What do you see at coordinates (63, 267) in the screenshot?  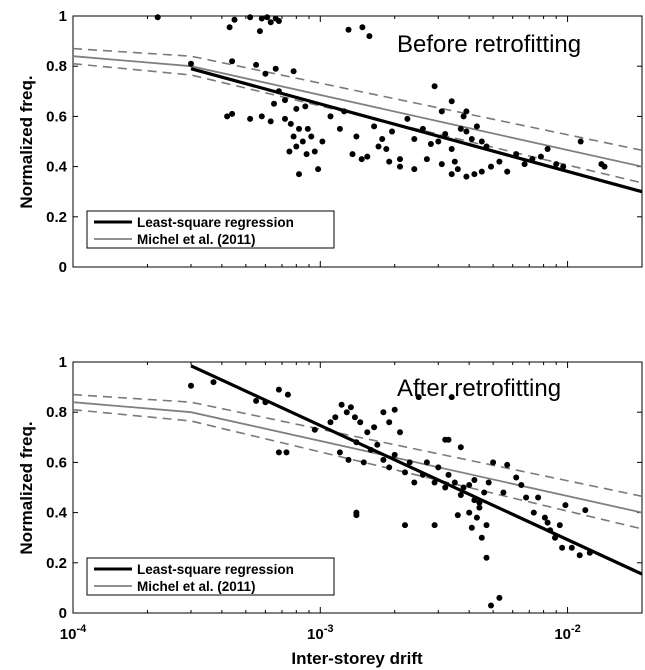 I see `ytick-label: 0` at bounding box center [63, 267].